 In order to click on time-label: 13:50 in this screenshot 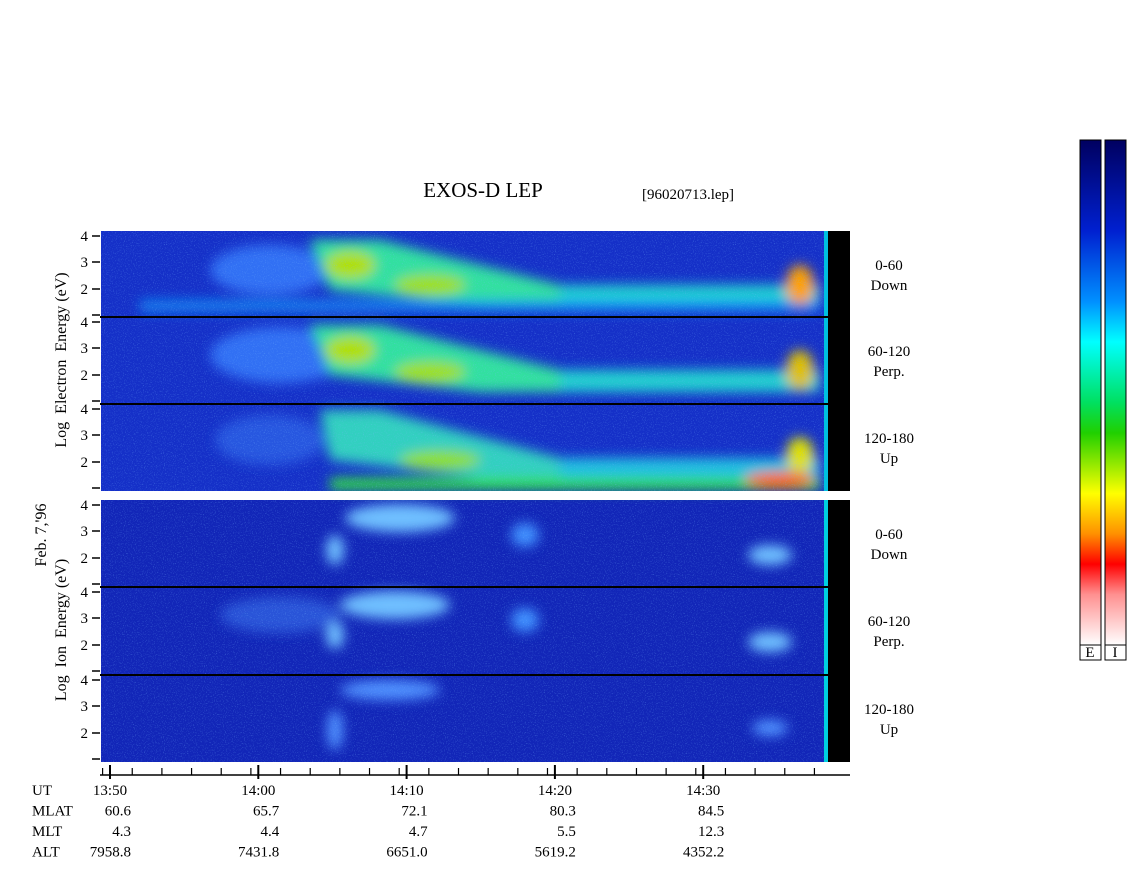, I will do `click(110, 791)`.